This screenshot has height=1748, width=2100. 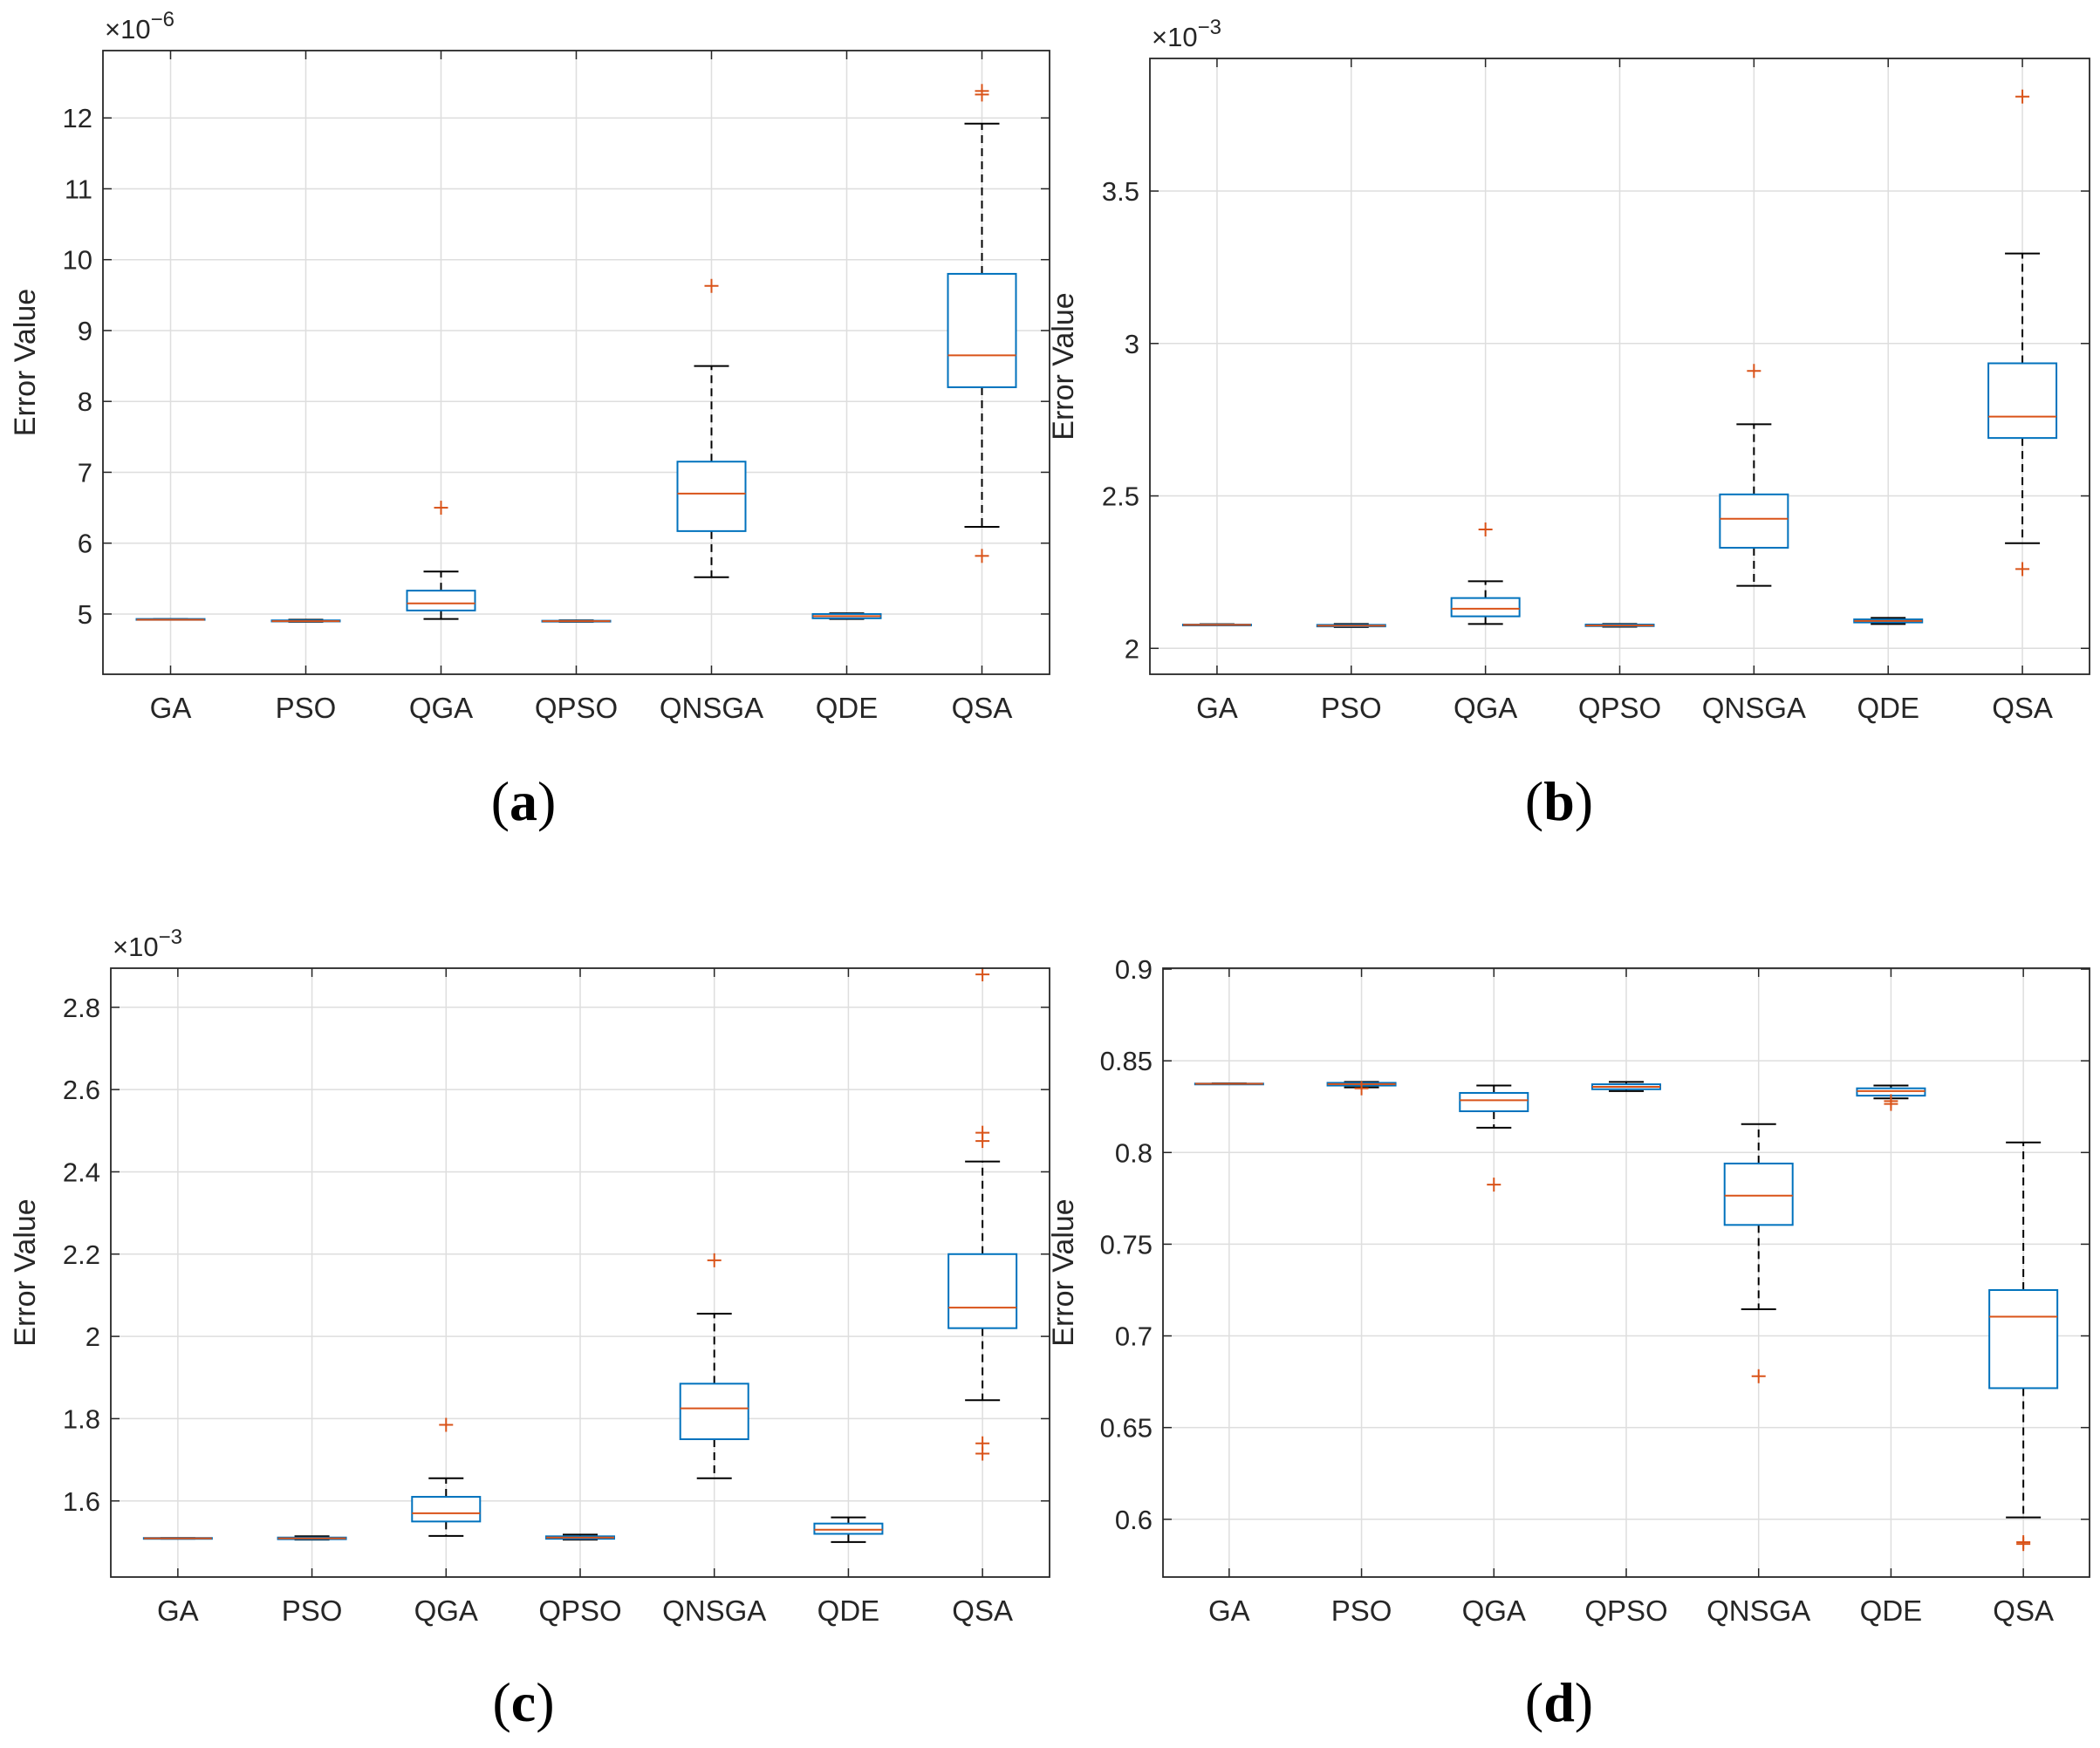 What do you see at coordinates (82, 1501) in the screenshot?
I see `y-tick-label: 1.6` at bounding box center [82, 1501].